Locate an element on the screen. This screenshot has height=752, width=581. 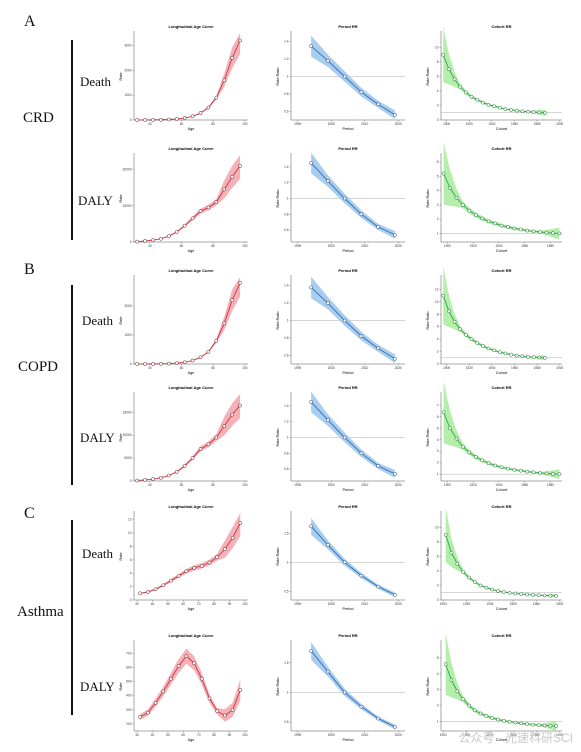
y-axis-label: Rate is located at coordinates (121, 198).